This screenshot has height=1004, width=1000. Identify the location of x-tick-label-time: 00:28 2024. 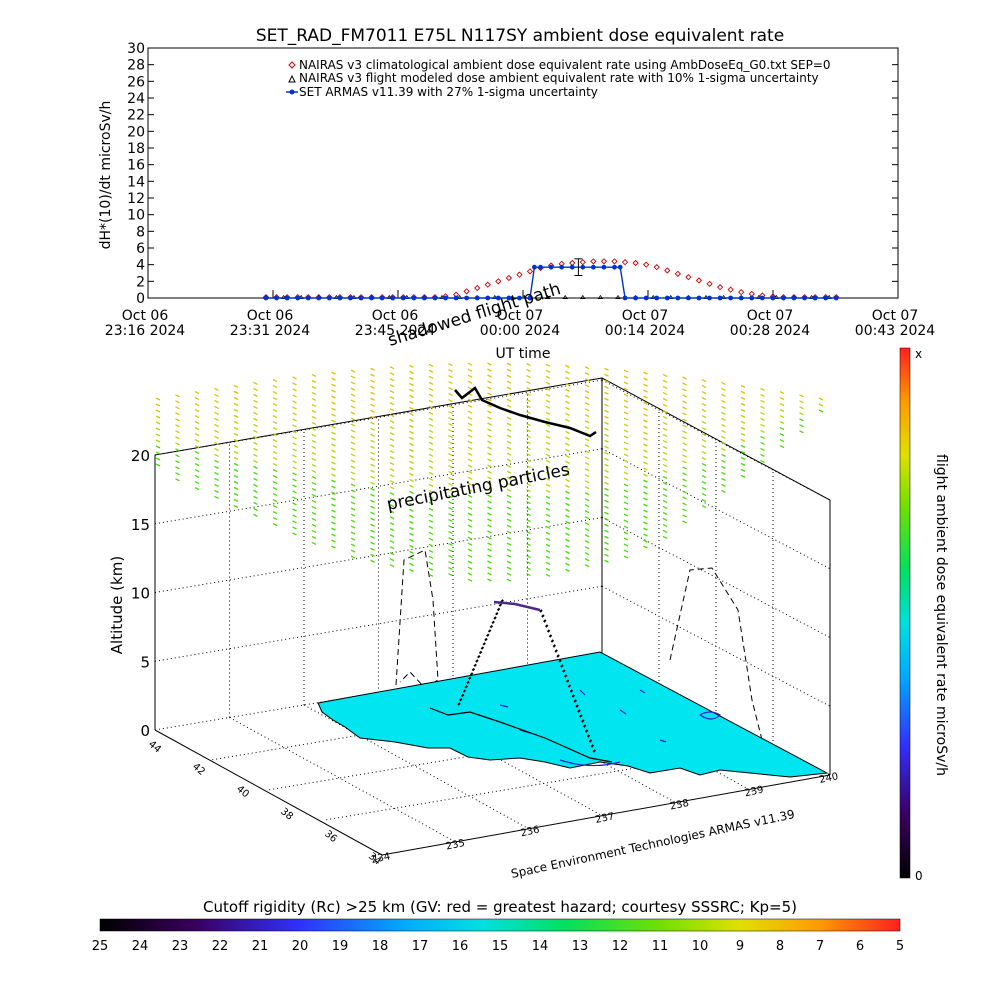
(770, 331).